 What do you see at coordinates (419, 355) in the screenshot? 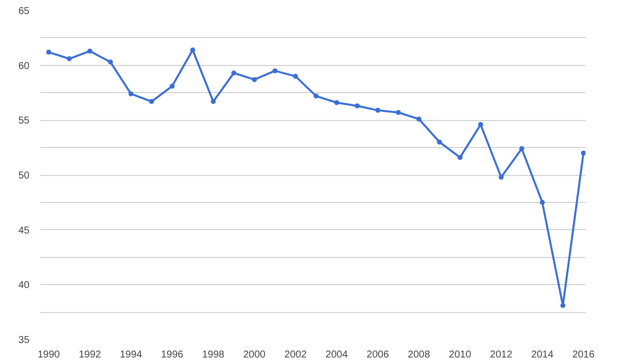
I see `x-tick-label: 2008` at bounding box center [419, 355].